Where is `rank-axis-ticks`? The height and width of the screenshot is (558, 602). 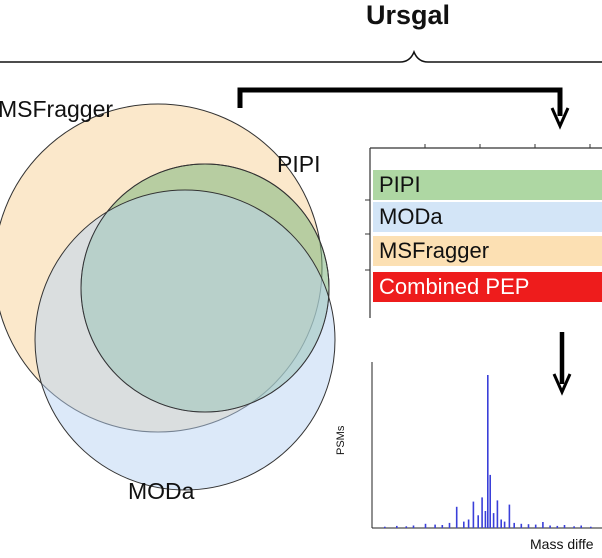 rank-axis-ticks is located at coordinates (478, 207).